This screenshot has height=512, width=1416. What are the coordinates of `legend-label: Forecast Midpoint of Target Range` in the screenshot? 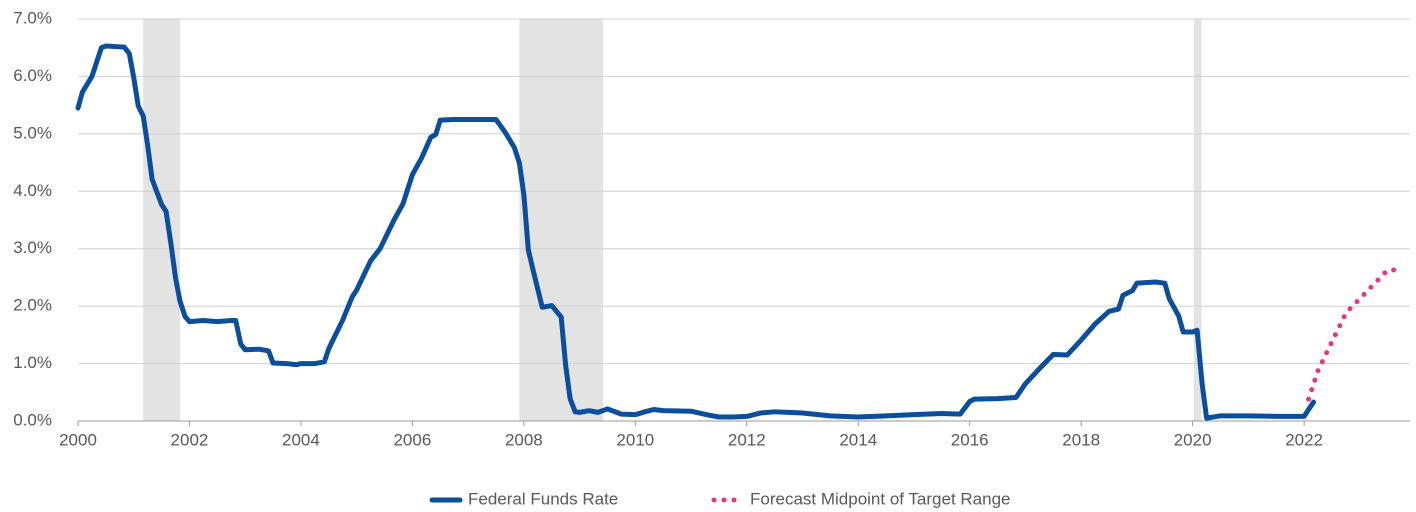 It's located at (880, 498).